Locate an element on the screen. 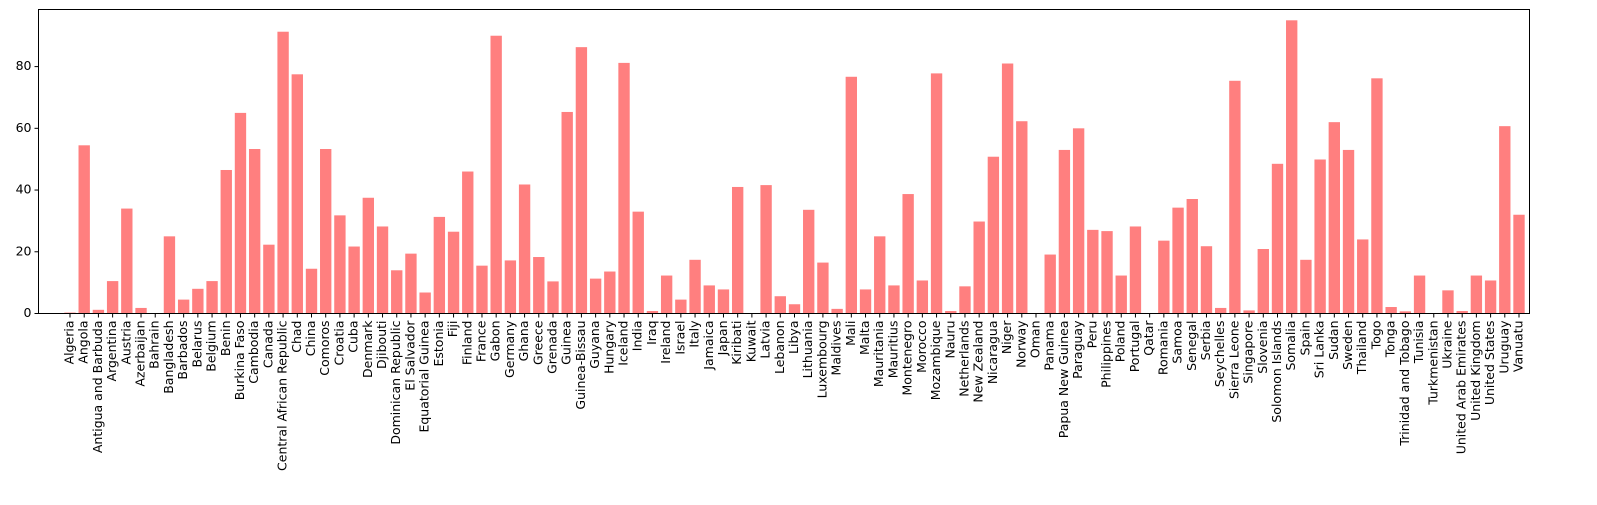 Image resolution: width=1597 pixels, height=505 pixels. bar-sri-lanka is located at coordinates (1320, 236).